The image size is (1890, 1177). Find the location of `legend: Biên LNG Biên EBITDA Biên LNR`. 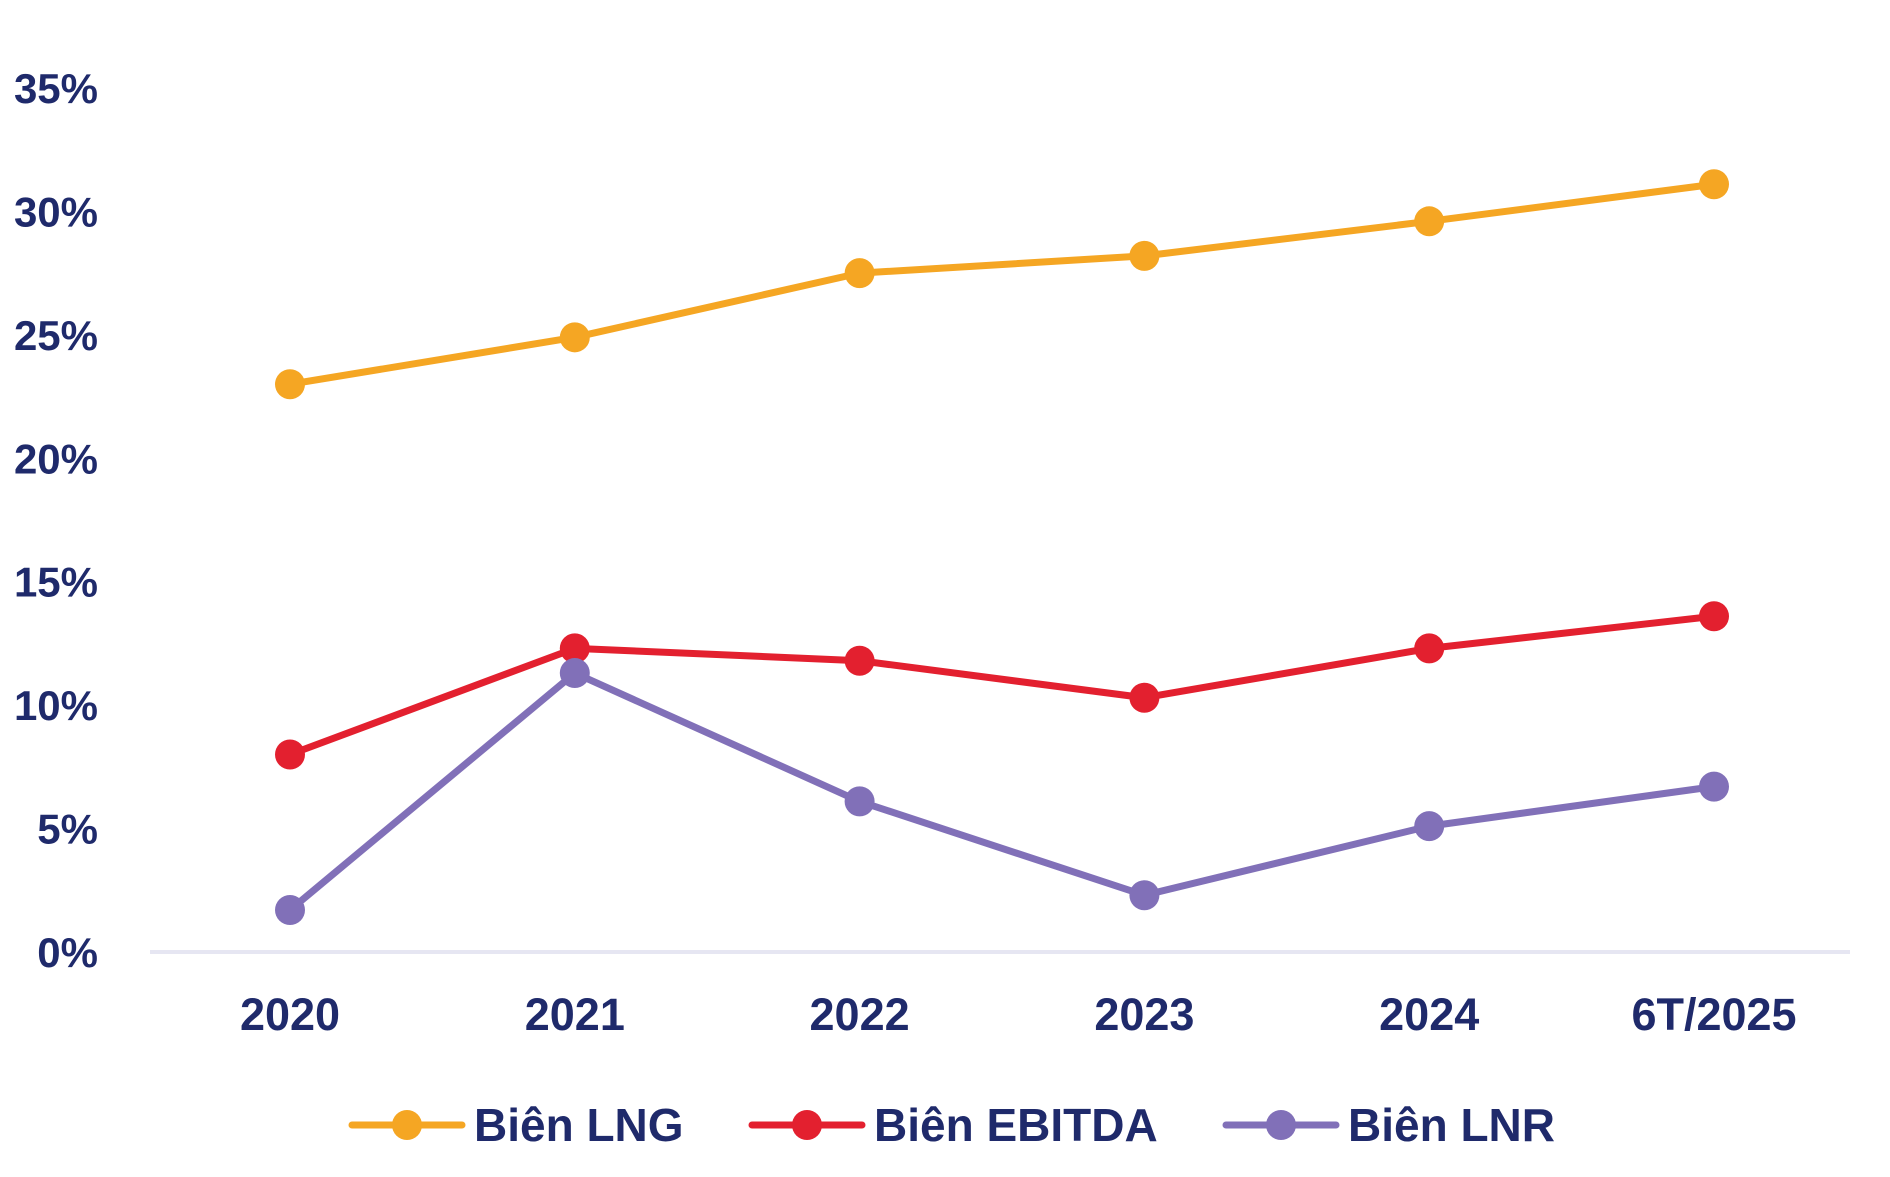

legend: Biên LNG Biên EBITDA Biên LNR is located at coordinates (951, 1125).